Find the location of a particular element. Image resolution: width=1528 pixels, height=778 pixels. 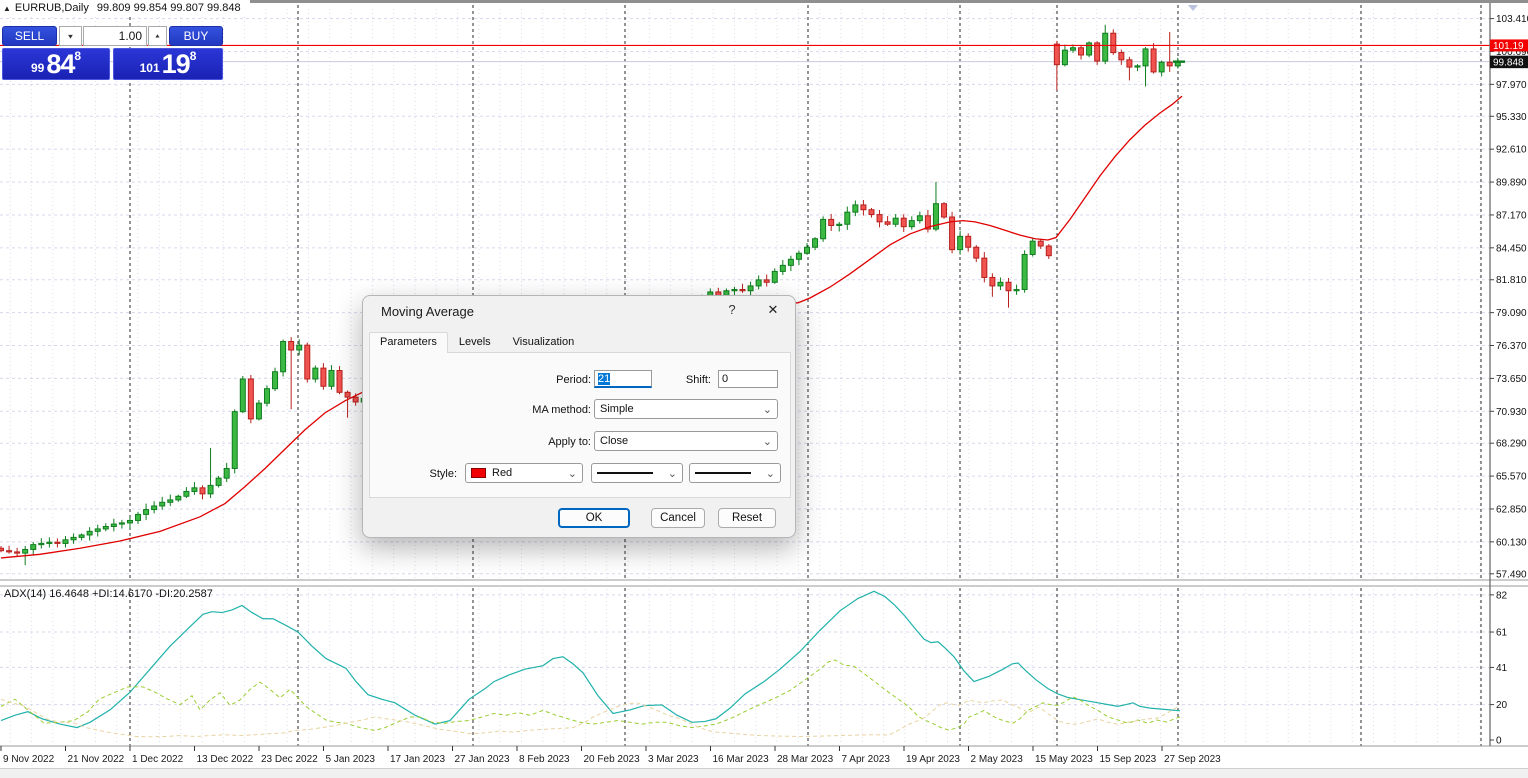

volume-input: 1.00 is located at coordinates (115, 36).